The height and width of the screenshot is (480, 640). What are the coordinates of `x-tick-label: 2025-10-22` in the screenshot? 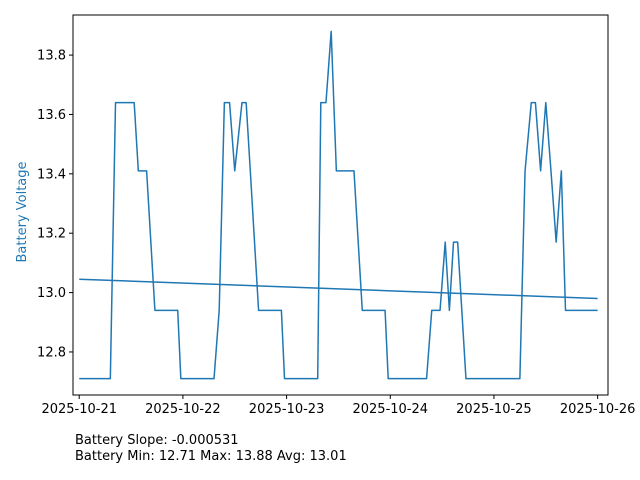 It's located at (183, 409).